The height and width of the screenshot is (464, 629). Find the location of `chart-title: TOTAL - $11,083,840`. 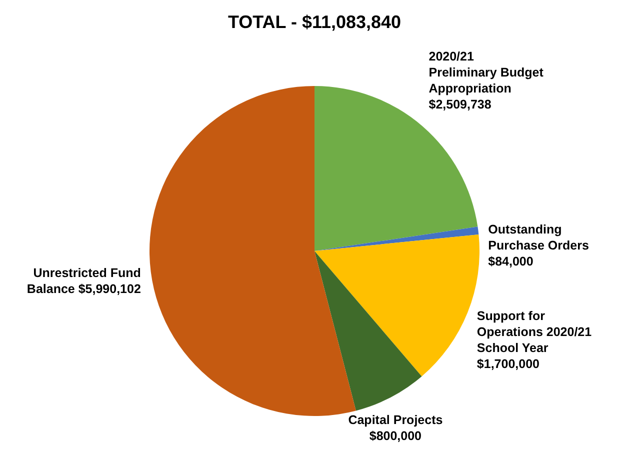

chart-title: TOTAL - $11,083,840 is located at coordinates (315, 22).